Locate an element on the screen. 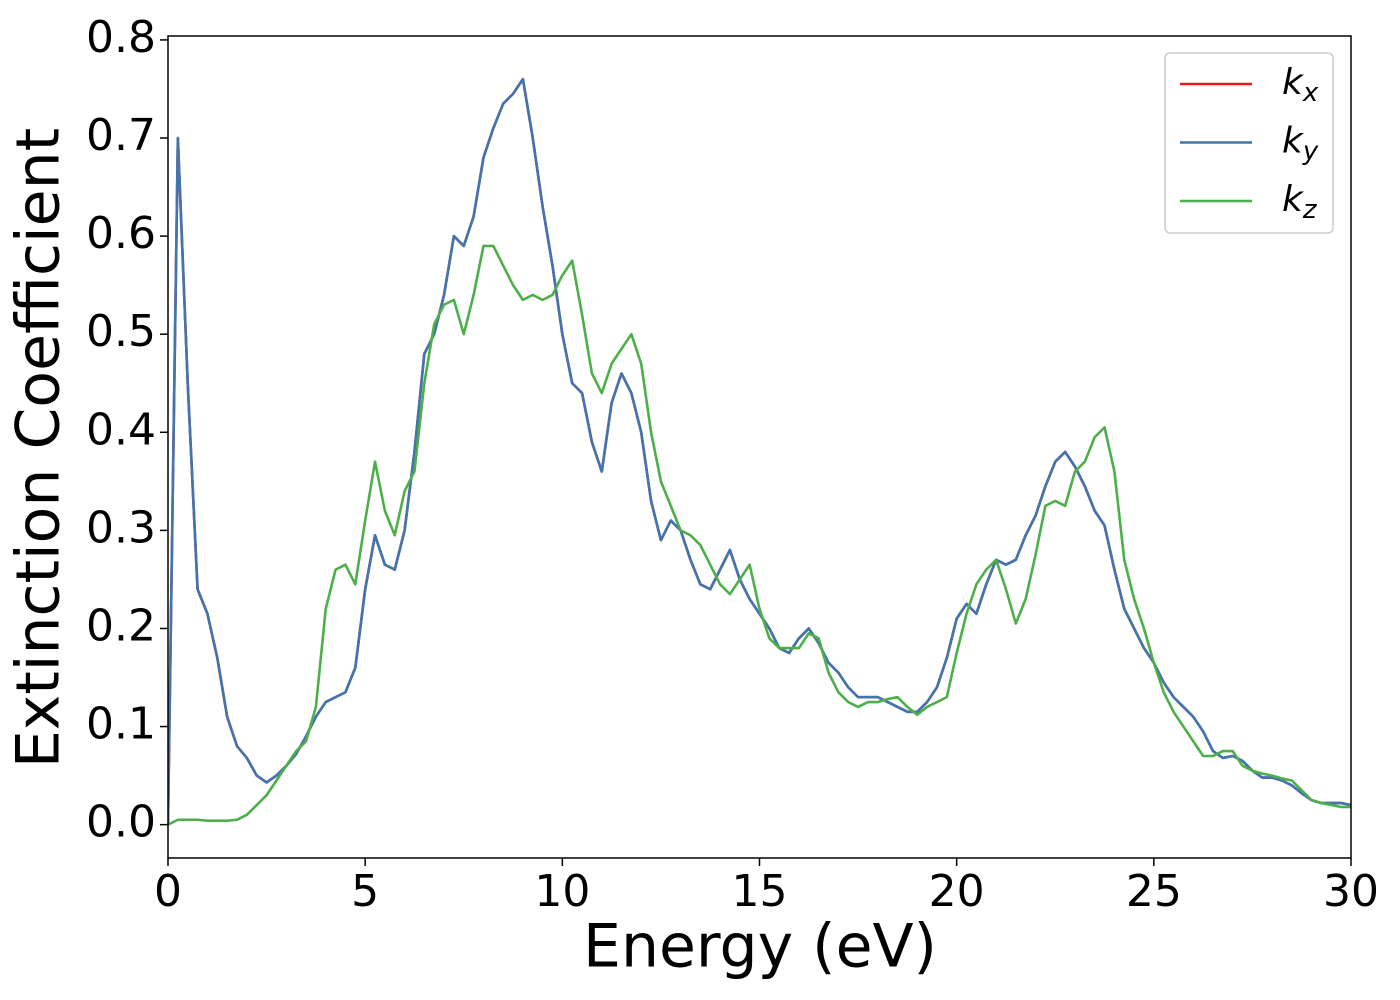 Image resolution: width=1400 pixels, height=1000 pixels. y-tick-label: 0.5 is located at coordinates (121, 331).